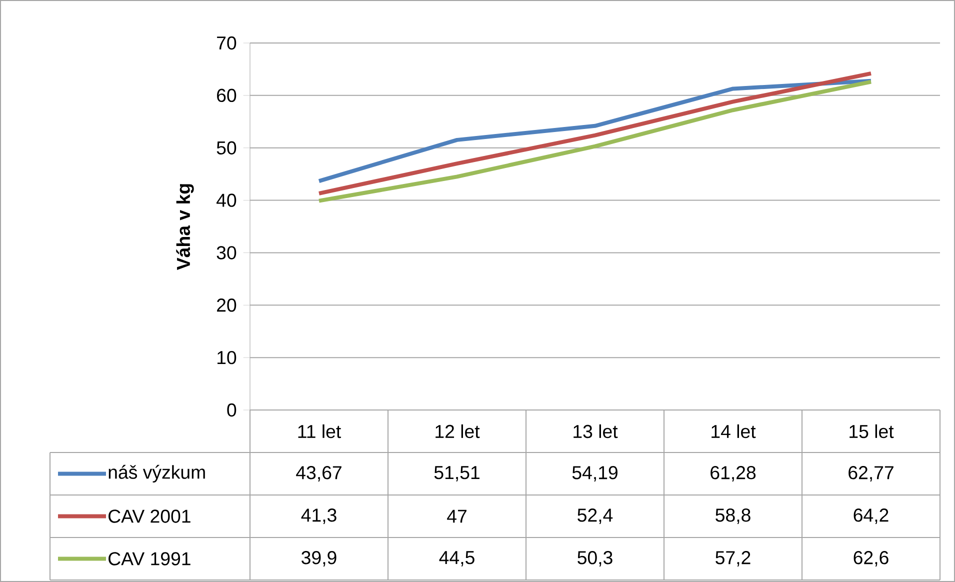 The width and height of the screenshot is (955, 582). What do you see at coordinates (595, 474) in the screenshot?
I see `data-label: 54,19` at bounding box center [595, 474].